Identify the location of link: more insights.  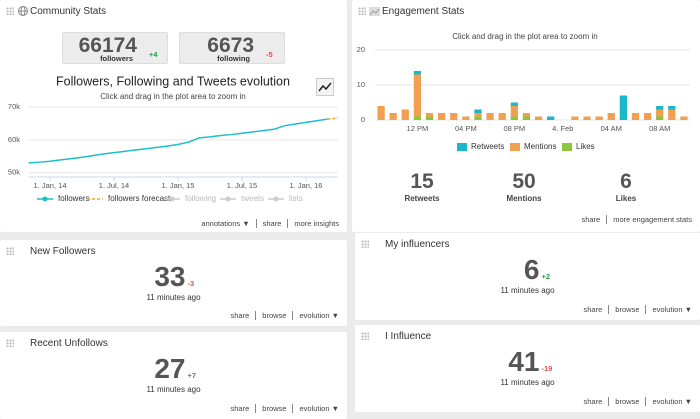
(313, 223).